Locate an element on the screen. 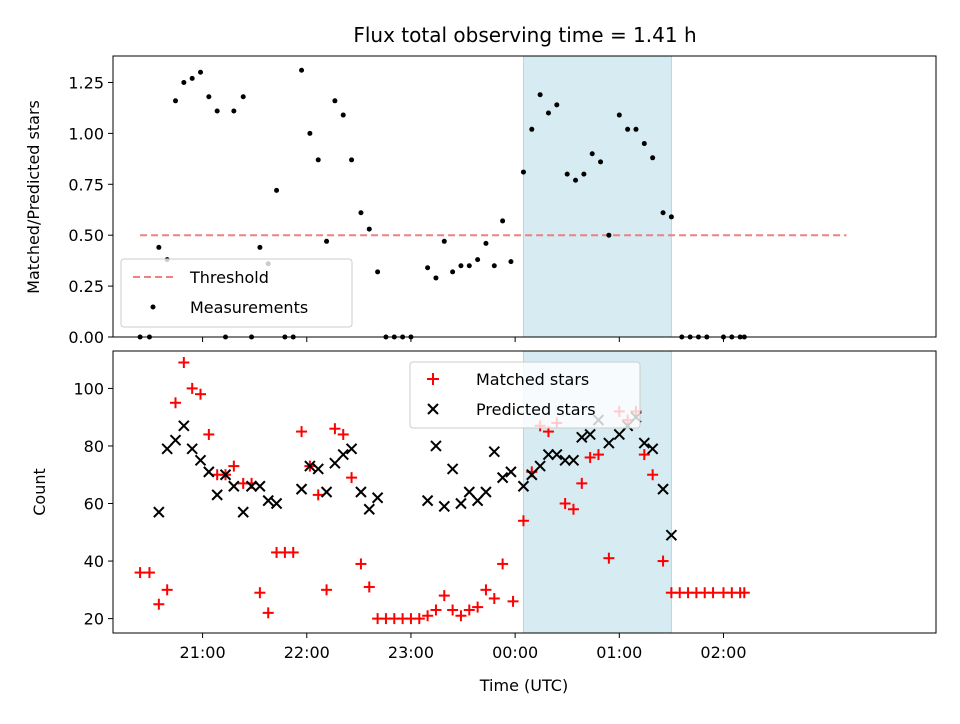 Image resolution: width=960 pixels, height=724 pixels. x-axis-label: Time (UTC) is located at coordinates (523, 685).